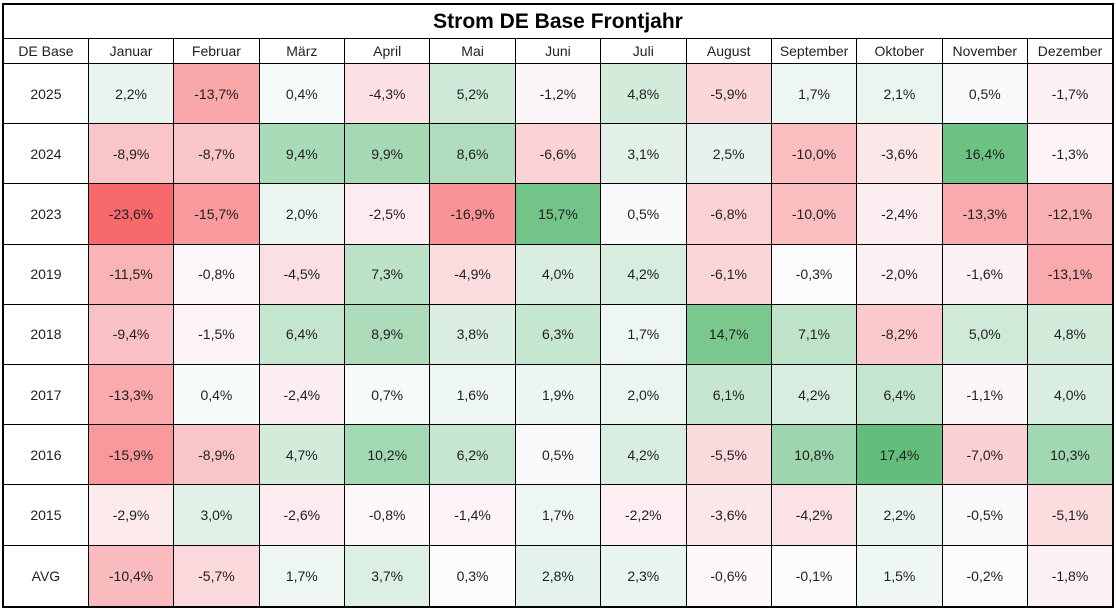 This screenshot has width=1116, height=611. I want to click on row-label-2018: 2018, so click(45, 334).